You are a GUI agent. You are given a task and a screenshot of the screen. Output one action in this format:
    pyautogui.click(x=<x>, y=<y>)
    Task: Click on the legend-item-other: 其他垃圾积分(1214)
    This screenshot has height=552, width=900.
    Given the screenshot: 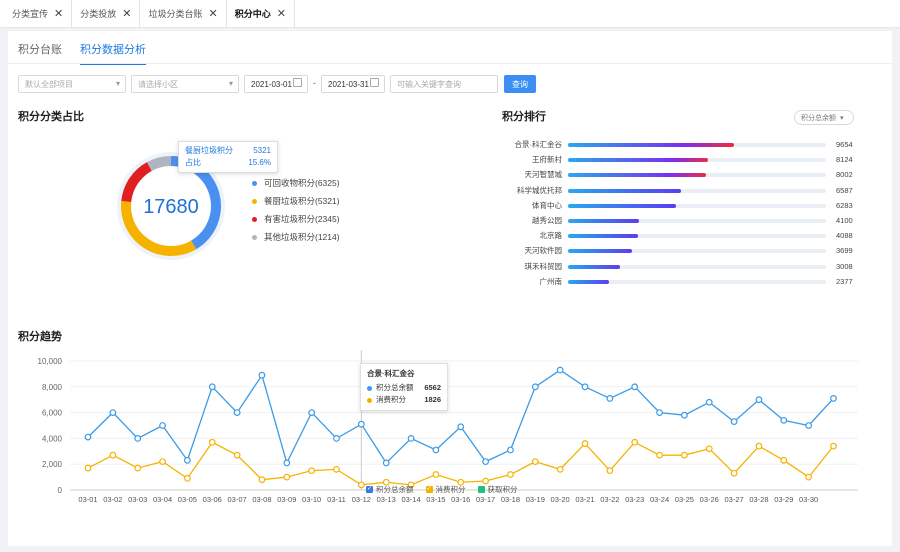 What is the action you would take?
    pyautogui.click(x=296, y=237)
    